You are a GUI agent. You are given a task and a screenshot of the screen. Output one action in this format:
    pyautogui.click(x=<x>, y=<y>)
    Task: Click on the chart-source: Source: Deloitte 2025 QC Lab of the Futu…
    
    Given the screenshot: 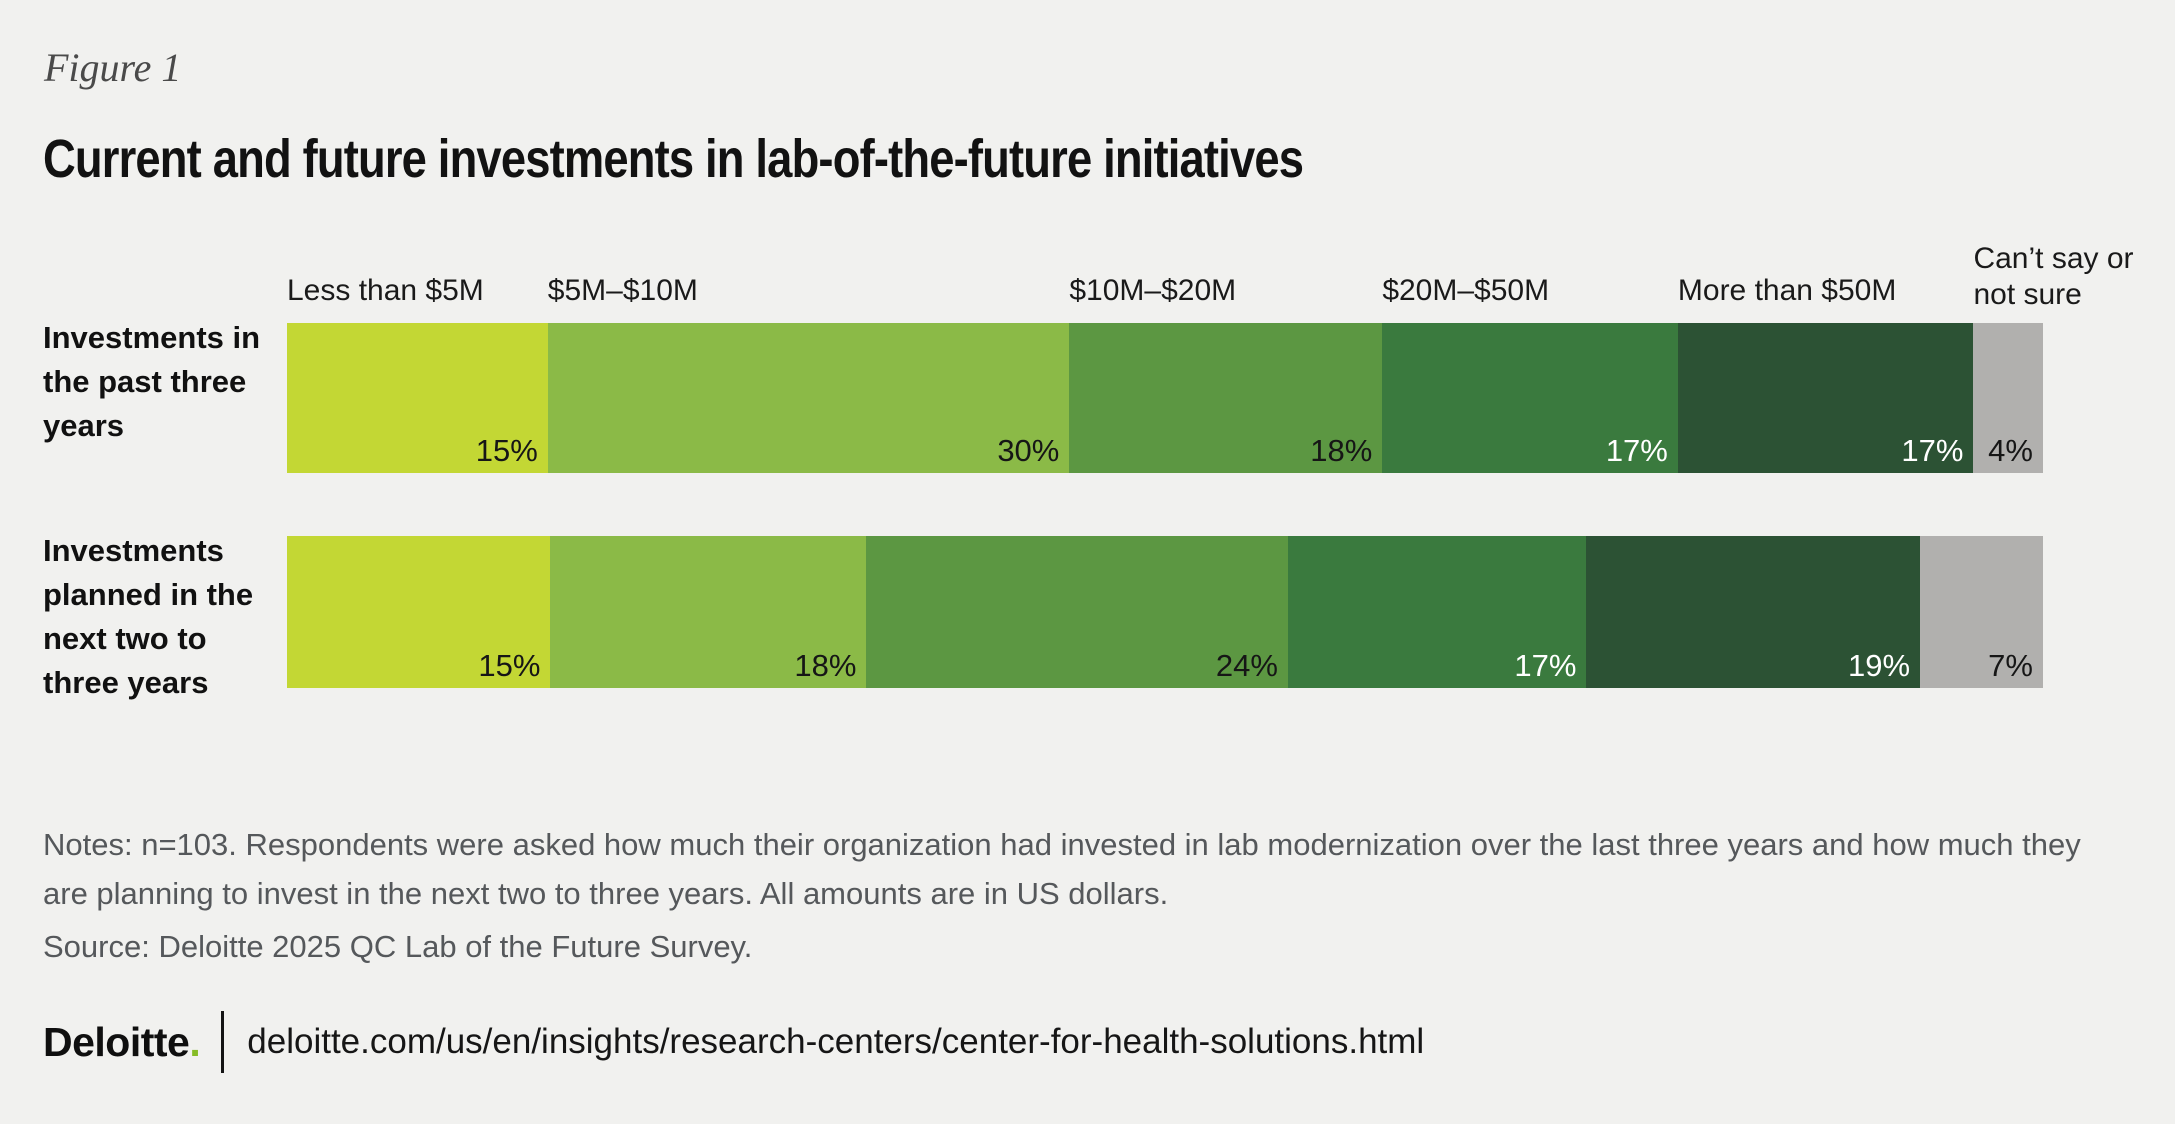 What is the action you would take?
    pyautogui.click(x=398, y=946)
    